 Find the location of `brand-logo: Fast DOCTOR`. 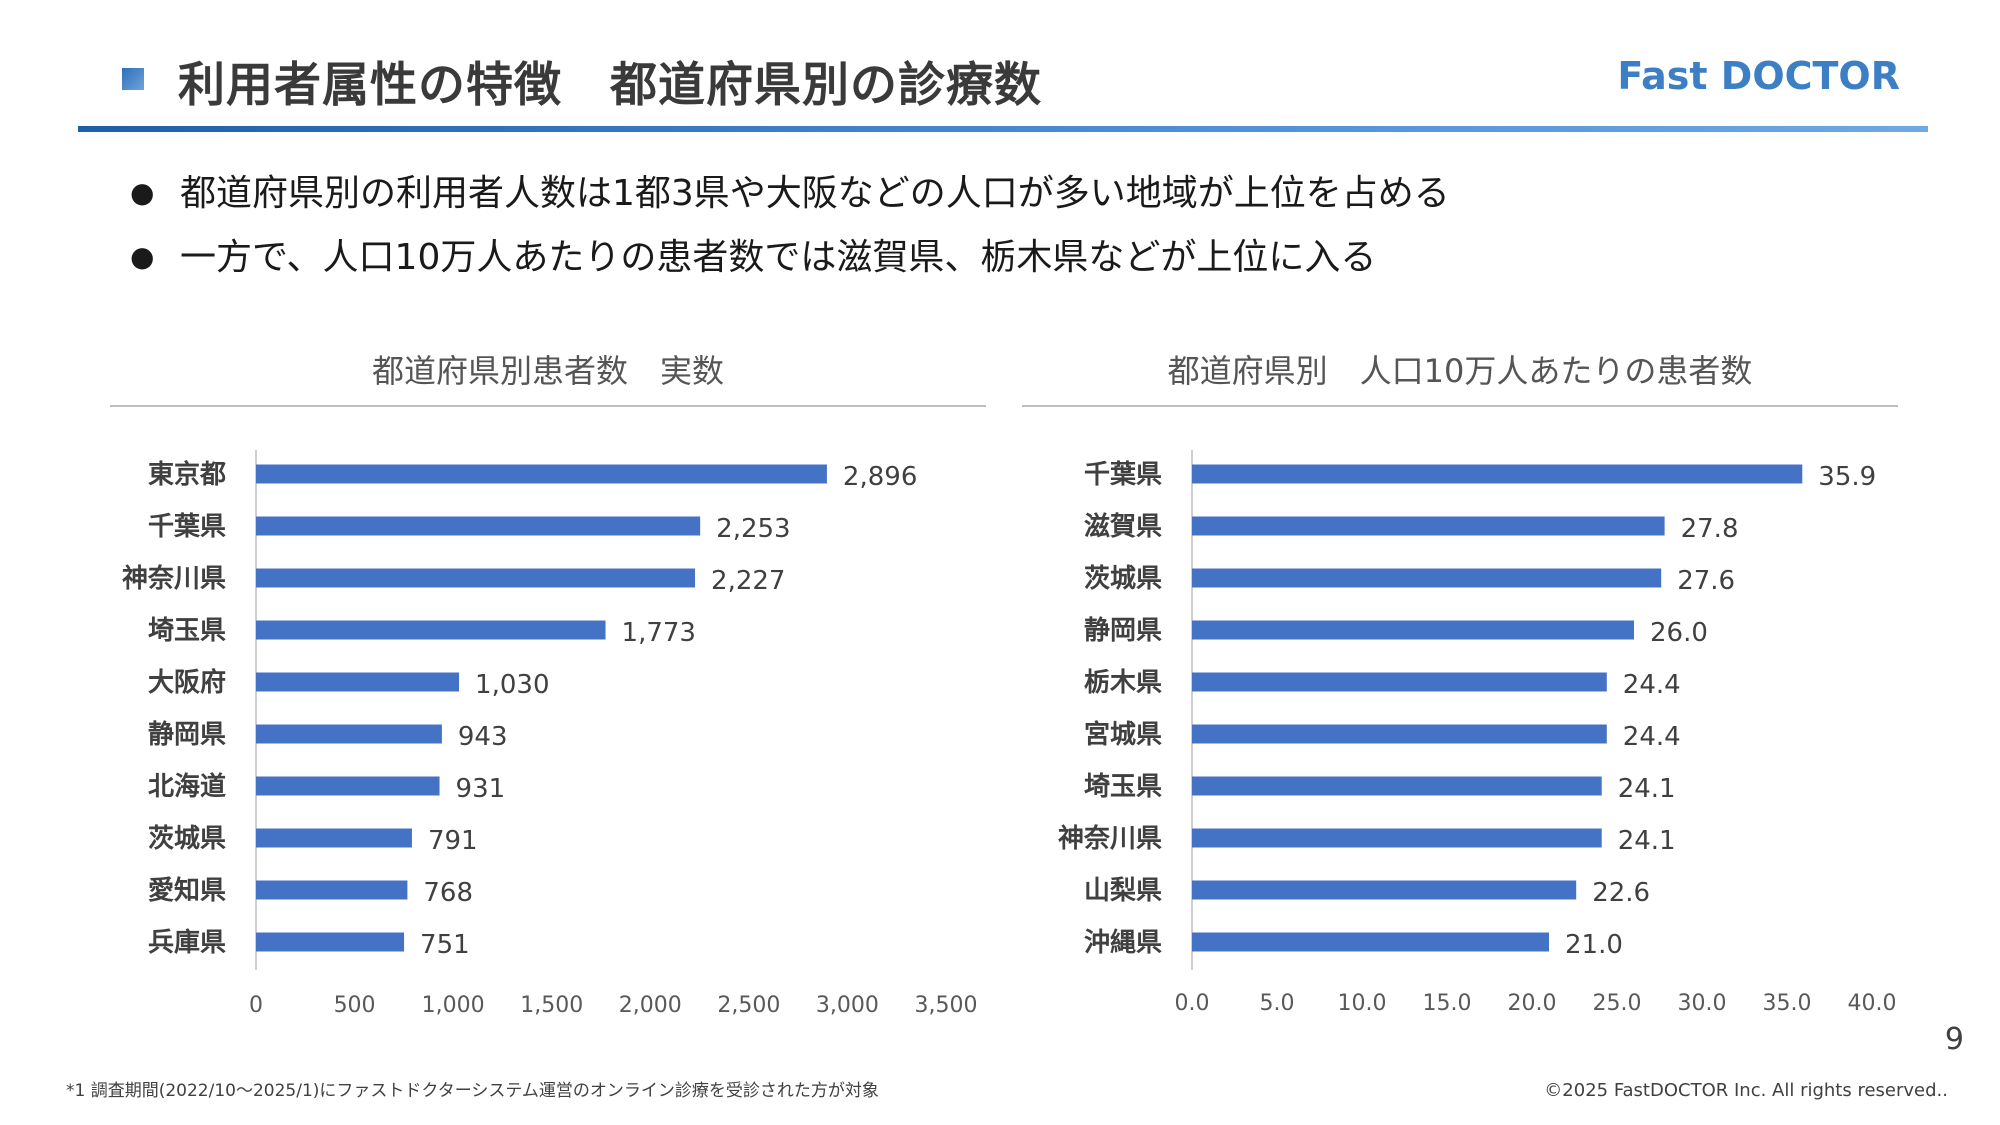

brand-logo: Fast DOCTOR is located at coordinates (1758, 76).